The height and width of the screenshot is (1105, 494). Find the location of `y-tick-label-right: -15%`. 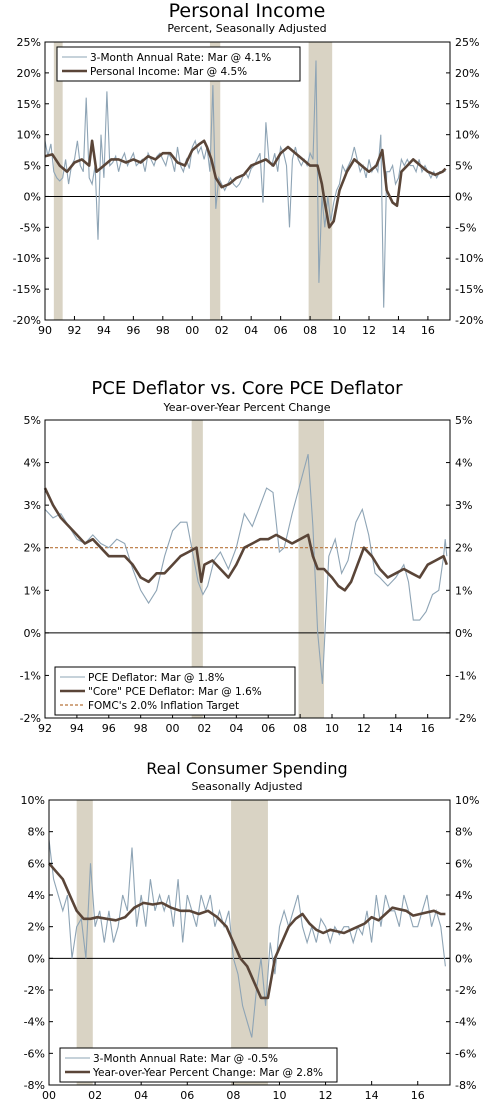

y-tick-label-right: -15% is located at coordinates (469, 289).